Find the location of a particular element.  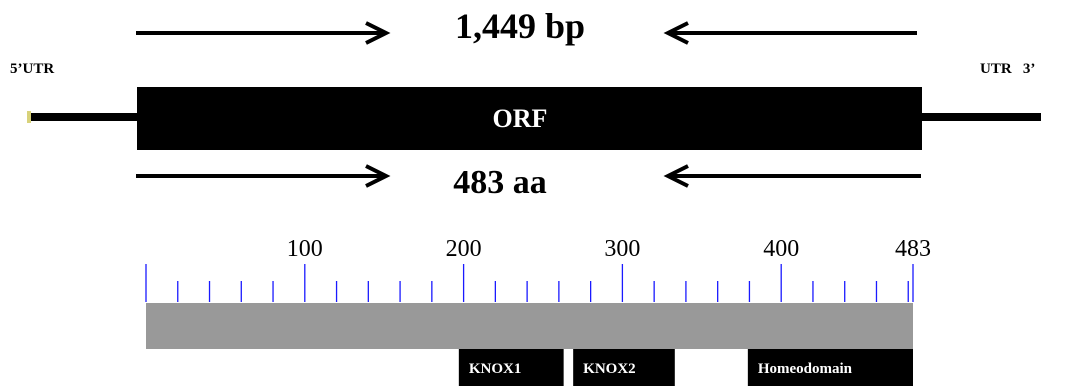

scale-tick-label: 200 is located at coordinates (464, 249).